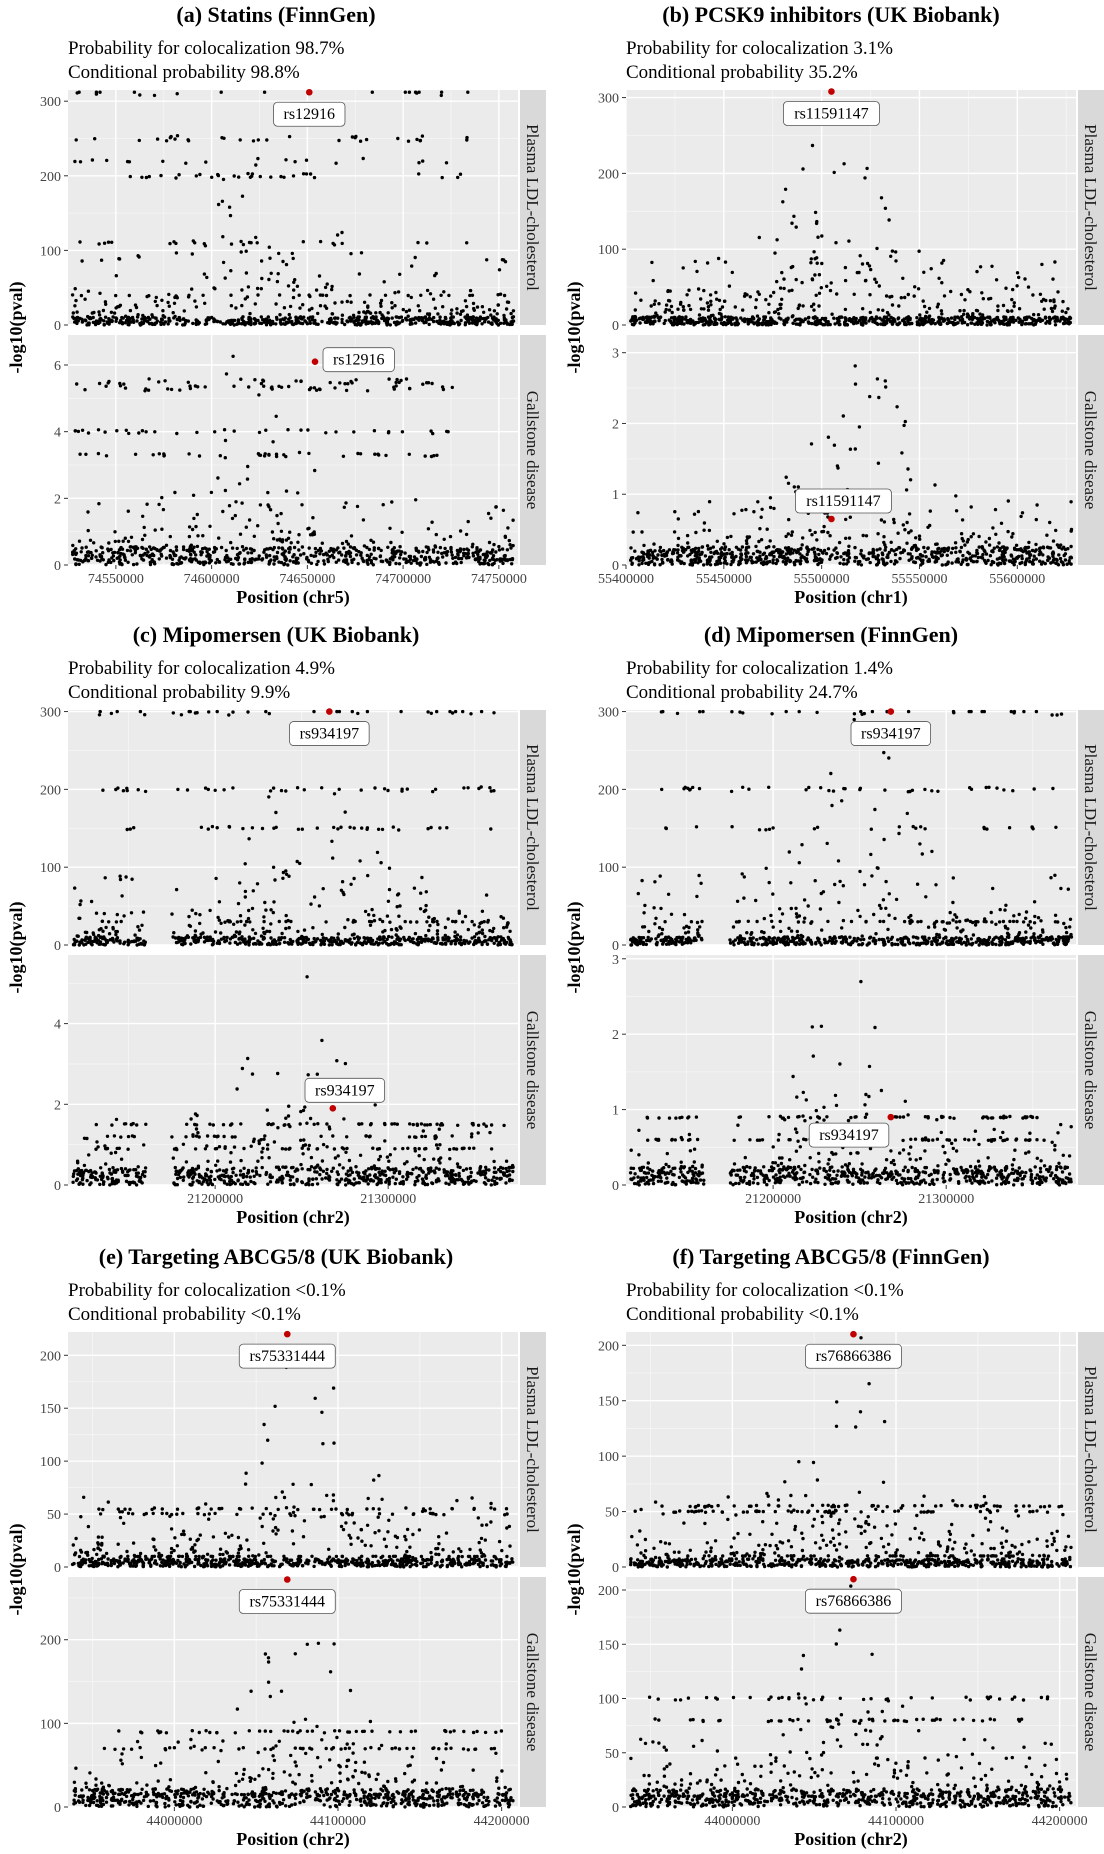 This screenshot has height=1854, width=1104. What do you see at coordinates (1090, 207) in the screenshot?
I see `facet-strip-label: Plasma LDL-cholesterol` at bounding box center [1090, 207].